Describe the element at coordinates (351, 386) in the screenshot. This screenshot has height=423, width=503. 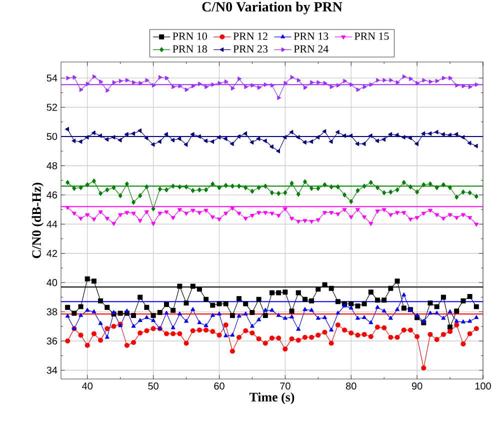
I see `x-tick-label: 80` at that location.